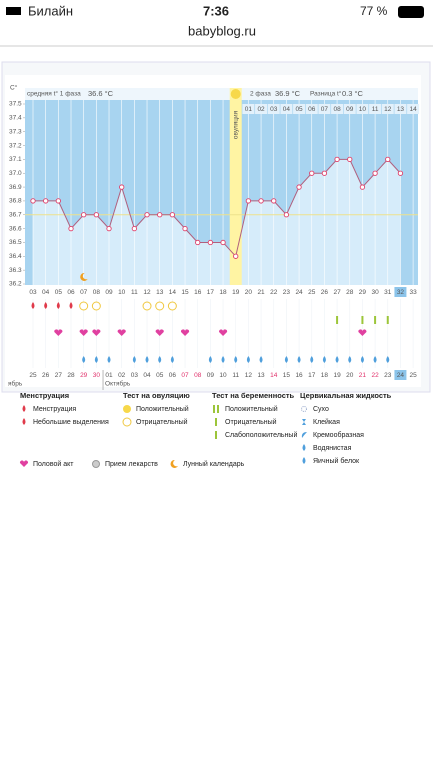  I want to click on legend-title: Тест на беременность, so click(253, 395).